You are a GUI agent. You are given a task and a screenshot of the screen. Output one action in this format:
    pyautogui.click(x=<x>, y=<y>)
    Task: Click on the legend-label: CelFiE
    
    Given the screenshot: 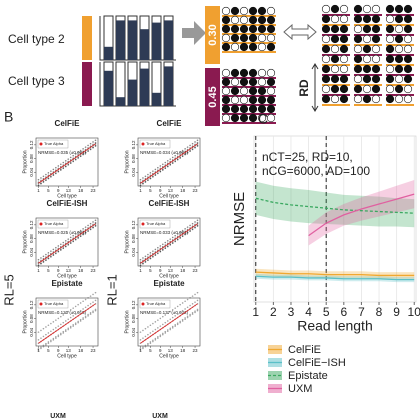 What is the action you would take?
    pyautogui.click(x=304, y=350)
    